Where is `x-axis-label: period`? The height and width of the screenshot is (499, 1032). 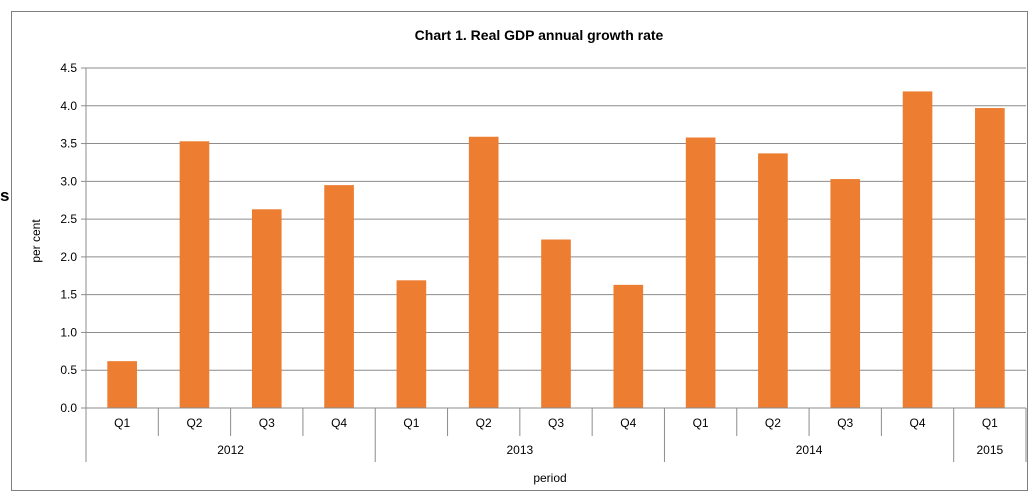
x-axis-label: period is located at coordinates (549, 478).